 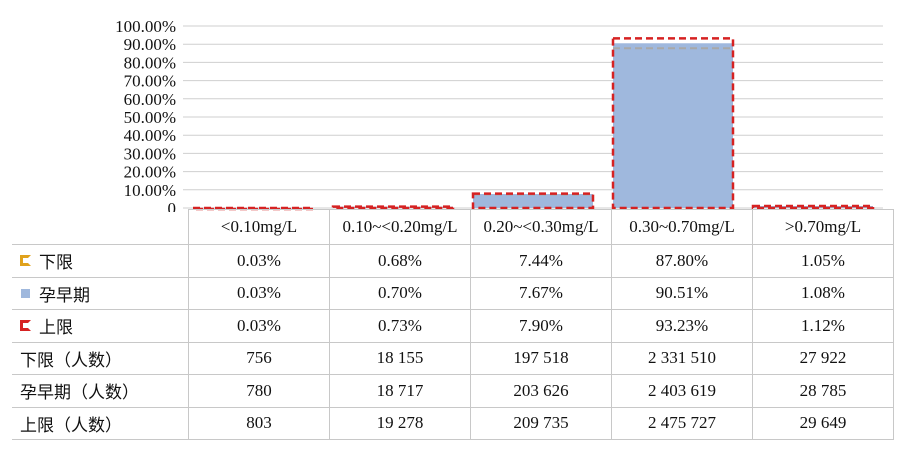 What do you see at coordinates (100, 423) in the screenshot?
I see `count-row-label: 上限（人数）` at bounding box center [100, 423].